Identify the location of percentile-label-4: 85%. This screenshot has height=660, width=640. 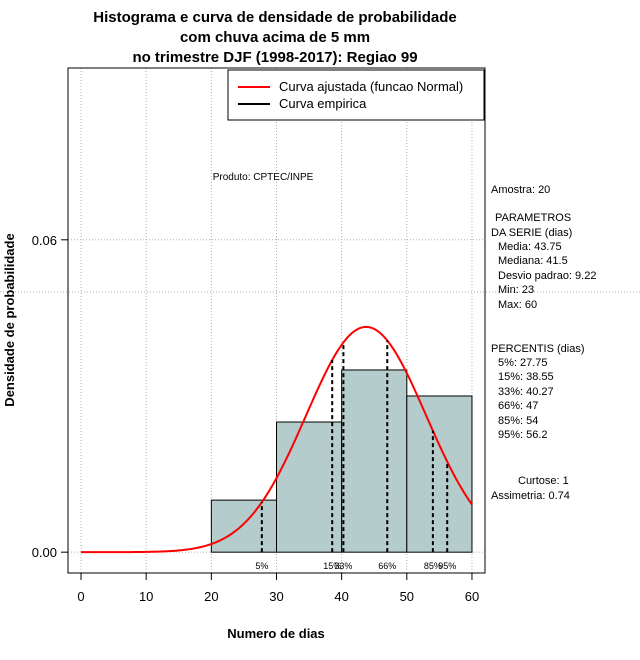
(433, 566).